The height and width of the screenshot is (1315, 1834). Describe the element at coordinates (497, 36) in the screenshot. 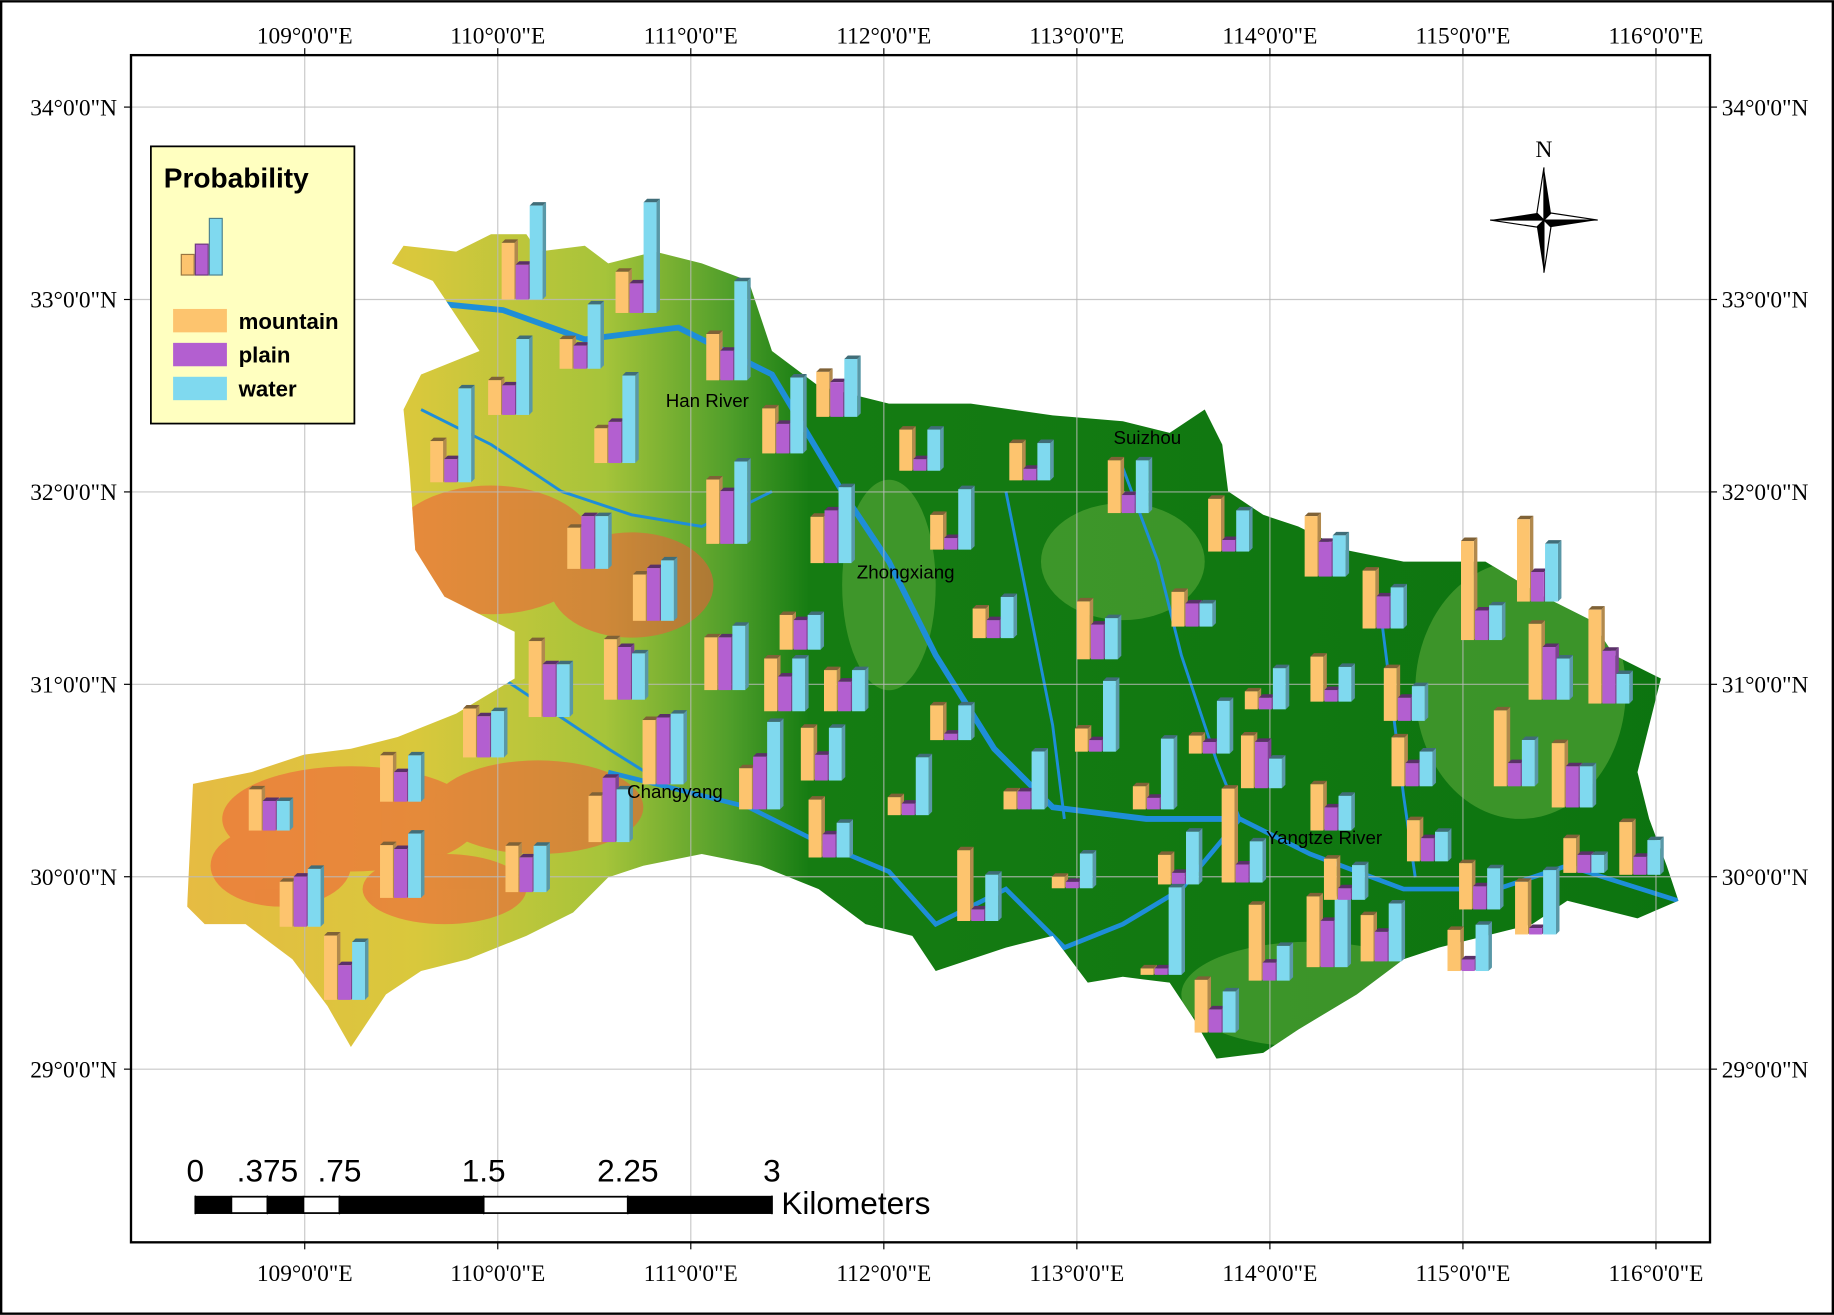

I see `lon-label-top: 110°0'0"E` at that location.